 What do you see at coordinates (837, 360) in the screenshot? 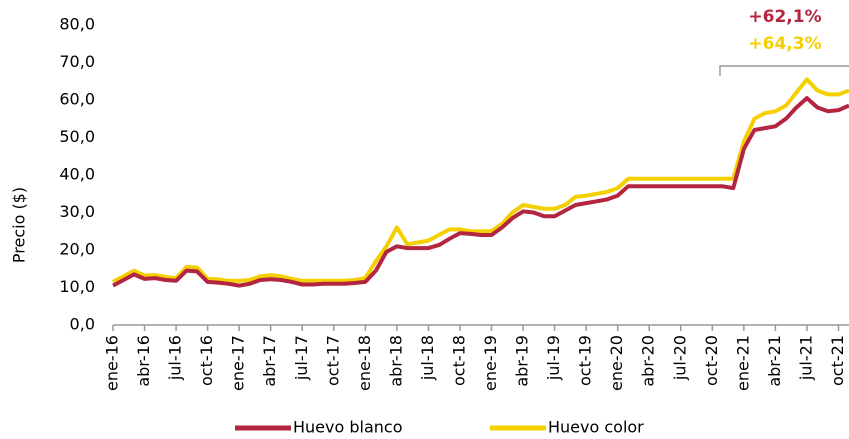
I see `x-tick-label: oct-21` at bounding box center [837, 360].